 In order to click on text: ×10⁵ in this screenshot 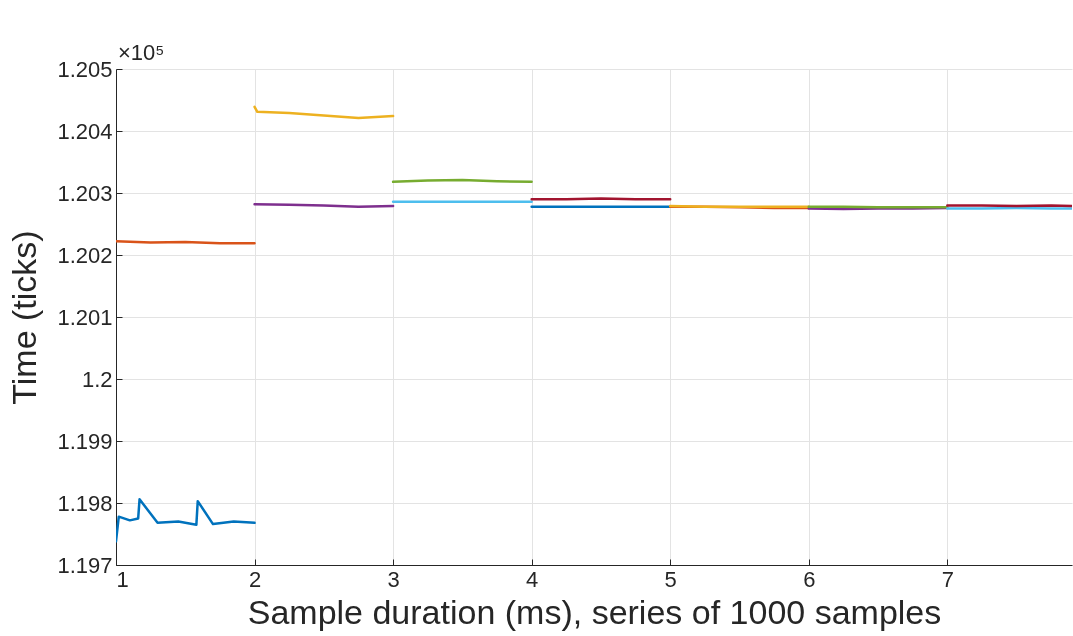, I will do `click(141, 52)`.